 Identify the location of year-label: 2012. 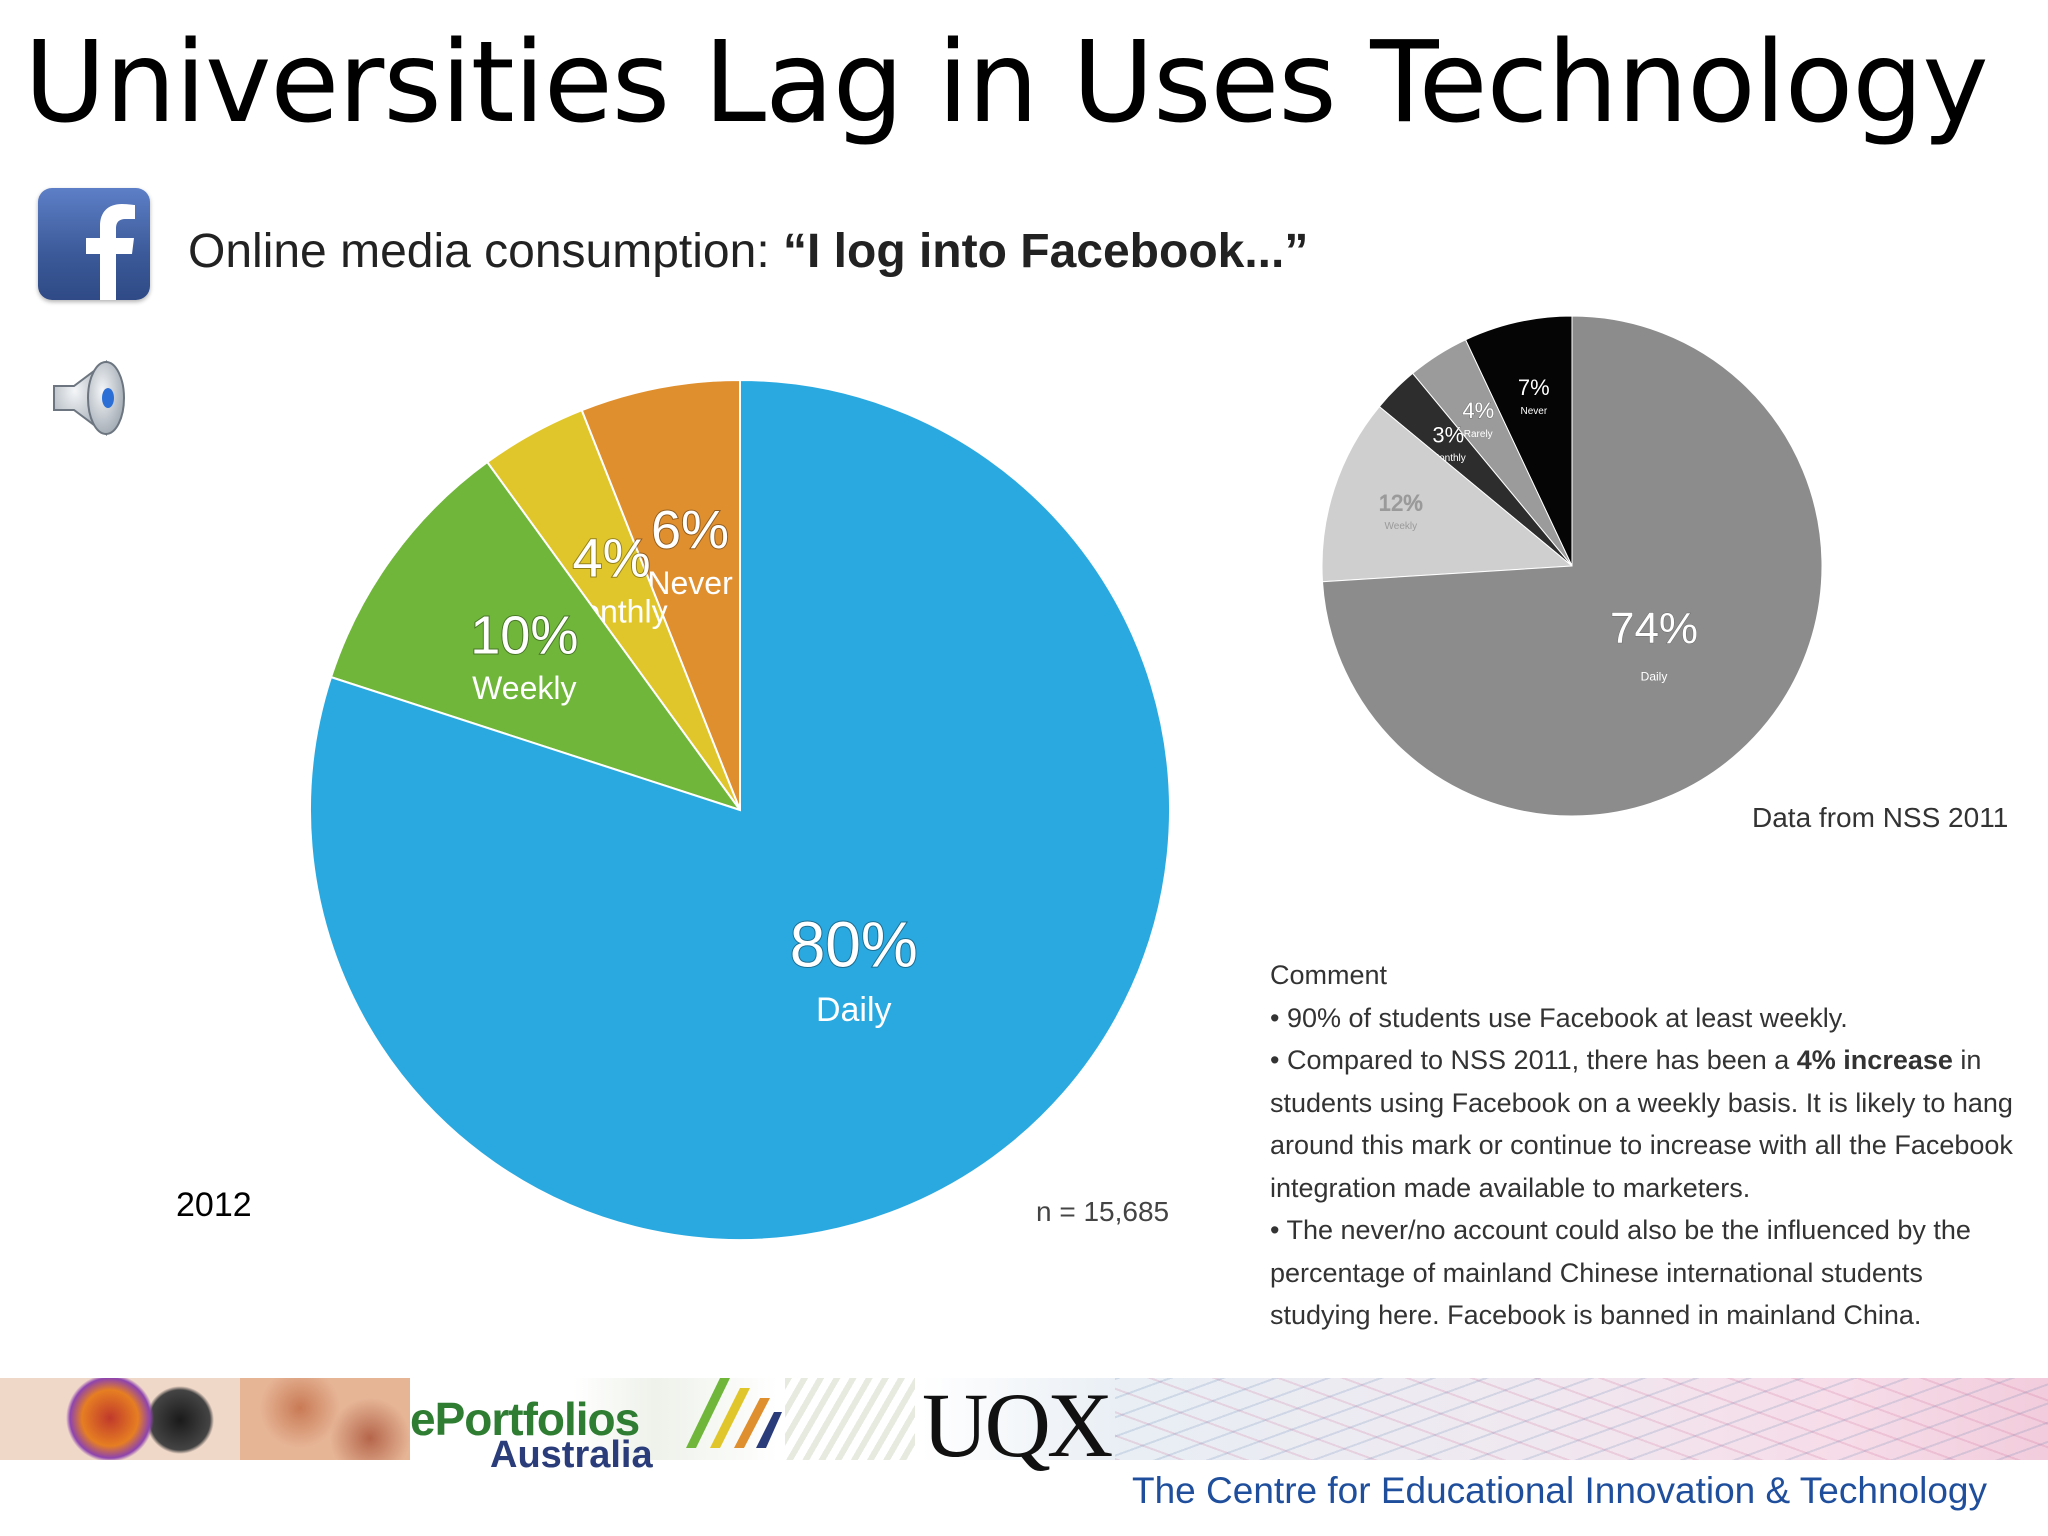
(214, 1205).